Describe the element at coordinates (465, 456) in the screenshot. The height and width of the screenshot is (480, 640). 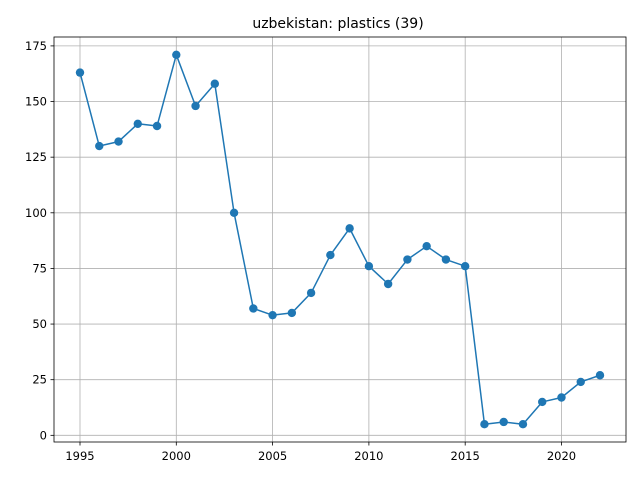
I see `x-tick-label: 2015` at that location.